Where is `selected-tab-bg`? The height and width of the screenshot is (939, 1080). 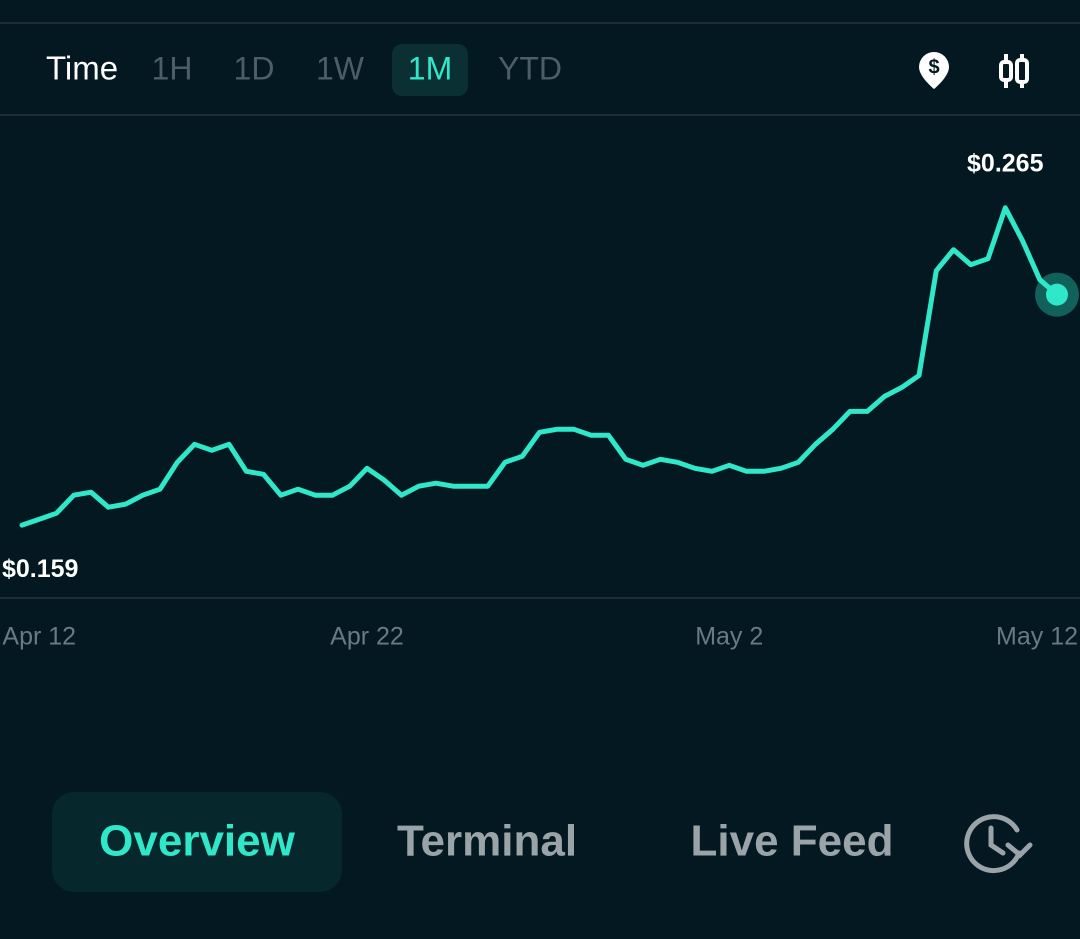
selected-tab-bg is located at coordinates (197, 842).